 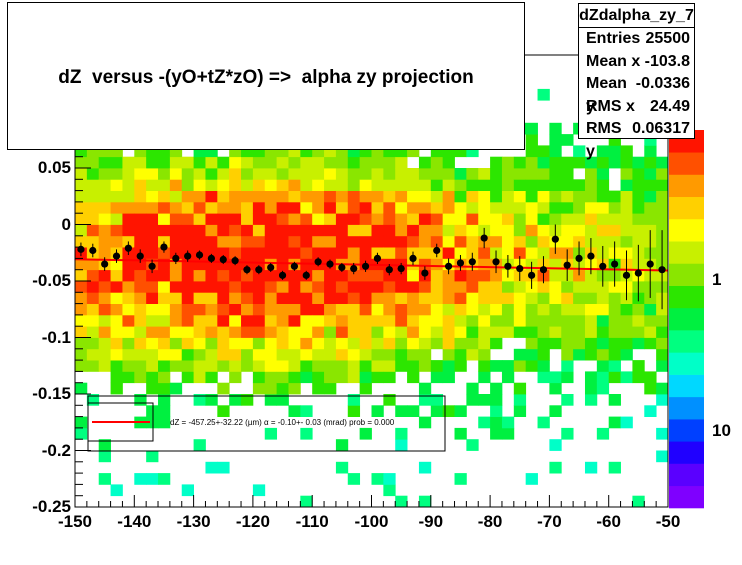 What do you see at coordinates (66, 224) in the screenshot?
I see `y-tick-label: 0` at bounding box center [66, 224].